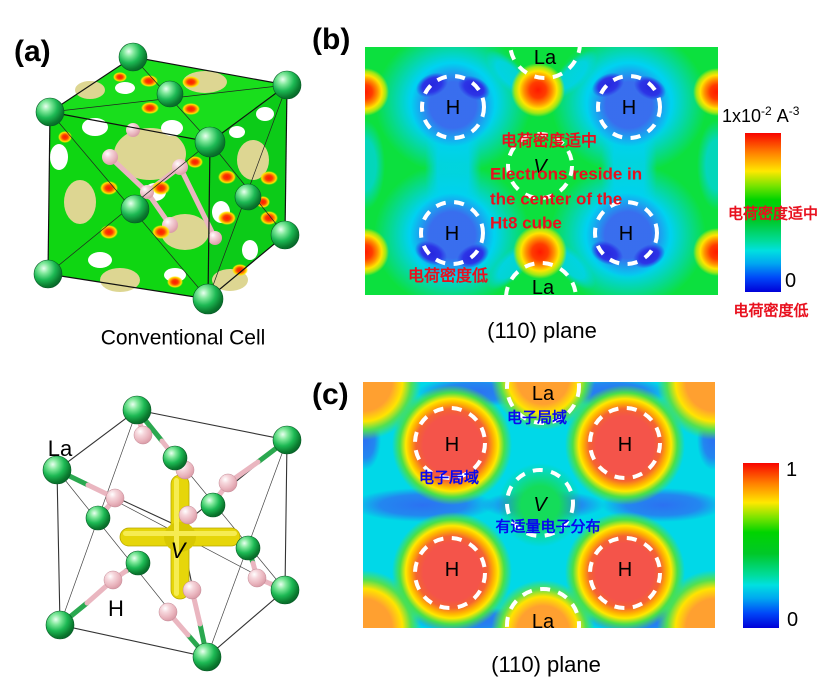 Image resolution: width=827 pixels, height=700 pixels. Describe the element at coordinates (537, 418) in the screenshot. I see `annotation-localized-top-c: 电子局域` at that location.